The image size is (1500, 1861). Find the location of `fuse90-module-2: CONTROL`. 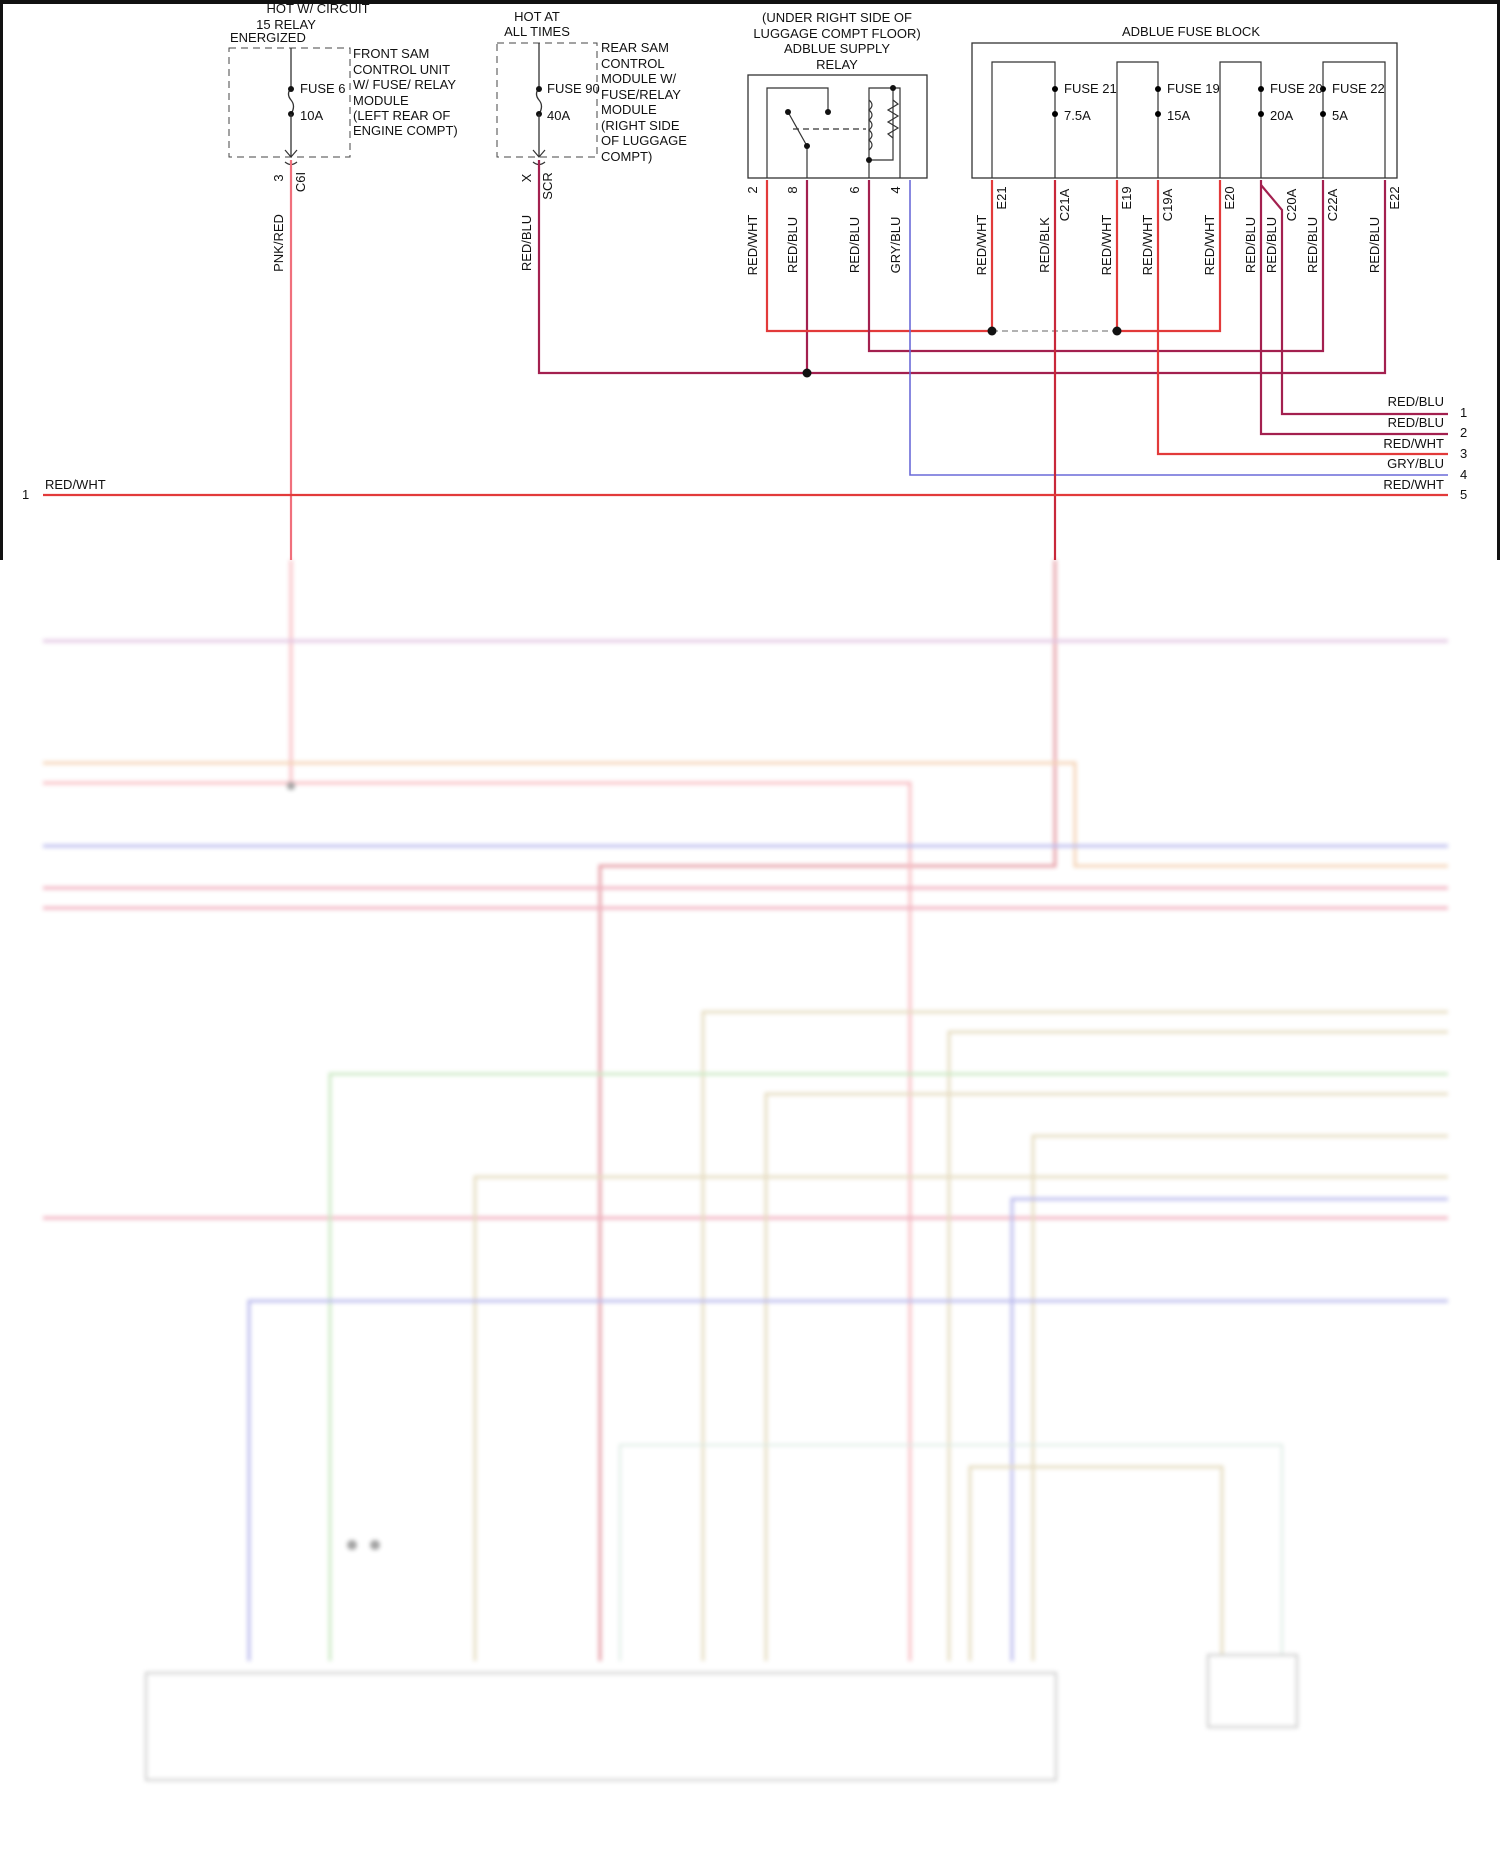

fuse90-module-2: CONTROL is located at coordinates (633, 63).